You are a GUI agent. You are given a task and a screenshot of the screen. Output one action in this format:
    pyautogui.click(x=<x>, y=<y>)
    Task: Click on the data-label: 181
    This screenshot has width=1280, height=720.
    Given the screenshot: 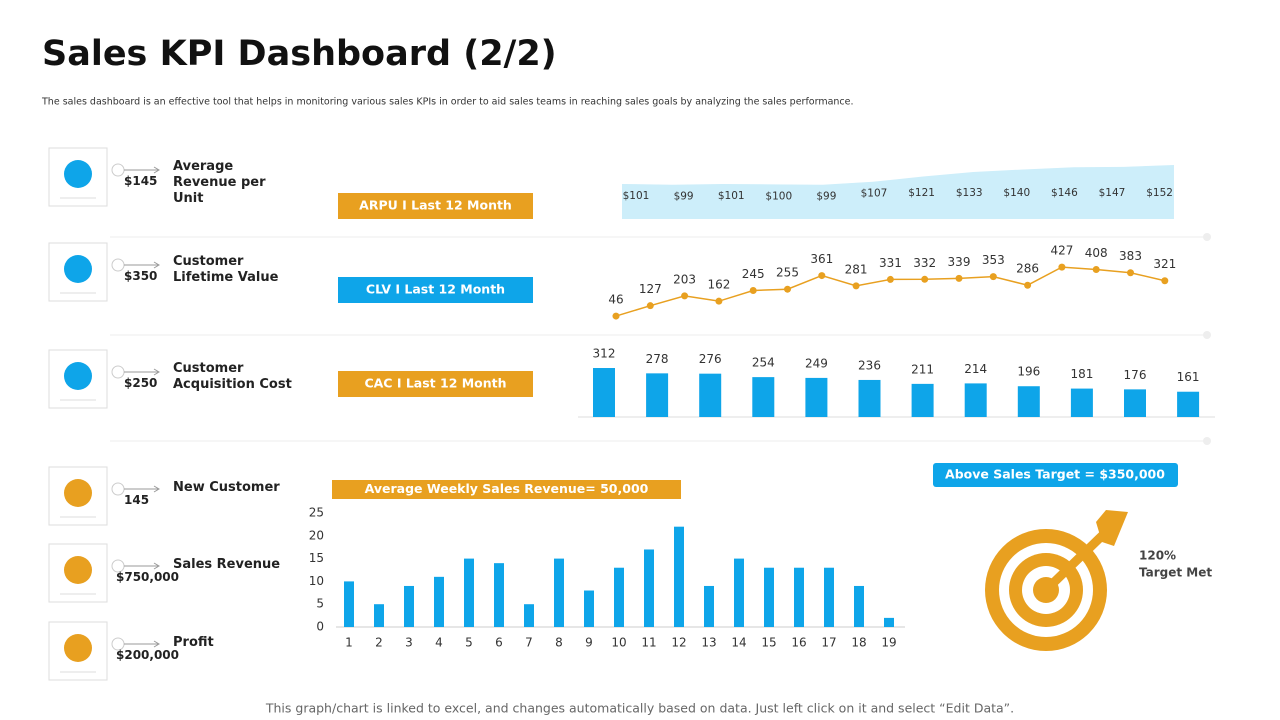 What is the action you would take?
    pyautogui.click(x=1081, y=374)
    